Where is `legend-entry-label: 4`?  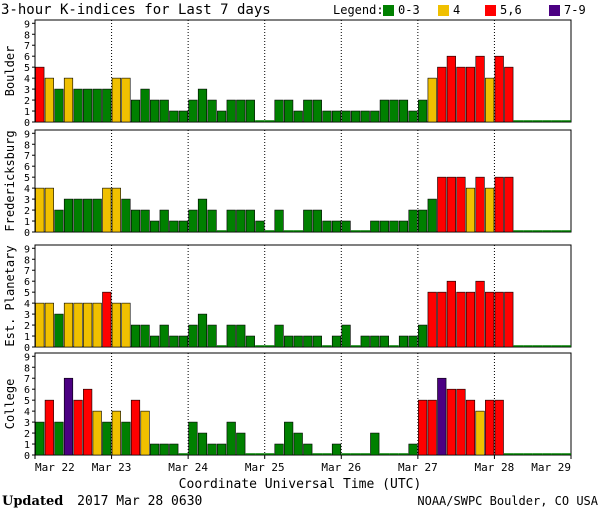 legend-entry-label: 4 is located at coordinates (456, 10).